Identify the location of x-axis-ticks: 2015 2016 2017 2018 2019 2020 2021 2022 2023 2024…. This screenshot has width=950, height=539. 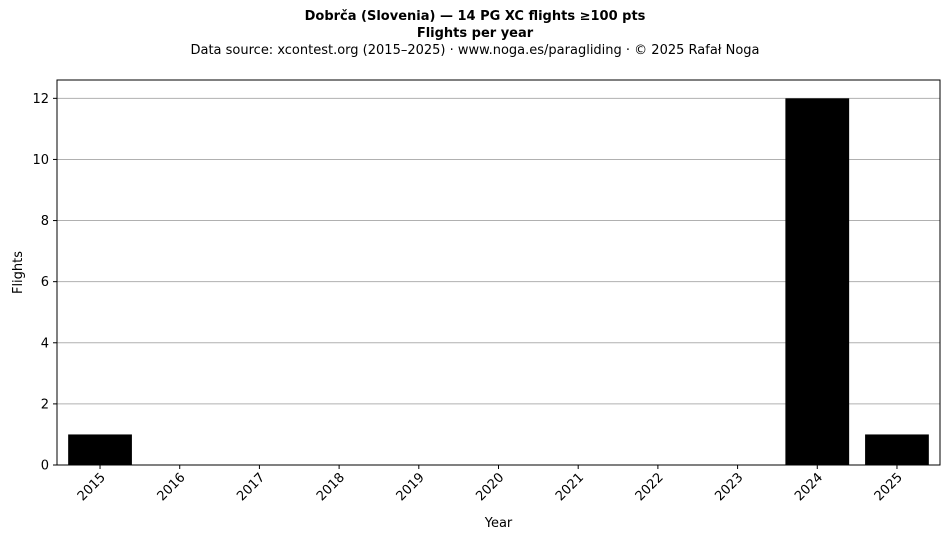
(490, 484).